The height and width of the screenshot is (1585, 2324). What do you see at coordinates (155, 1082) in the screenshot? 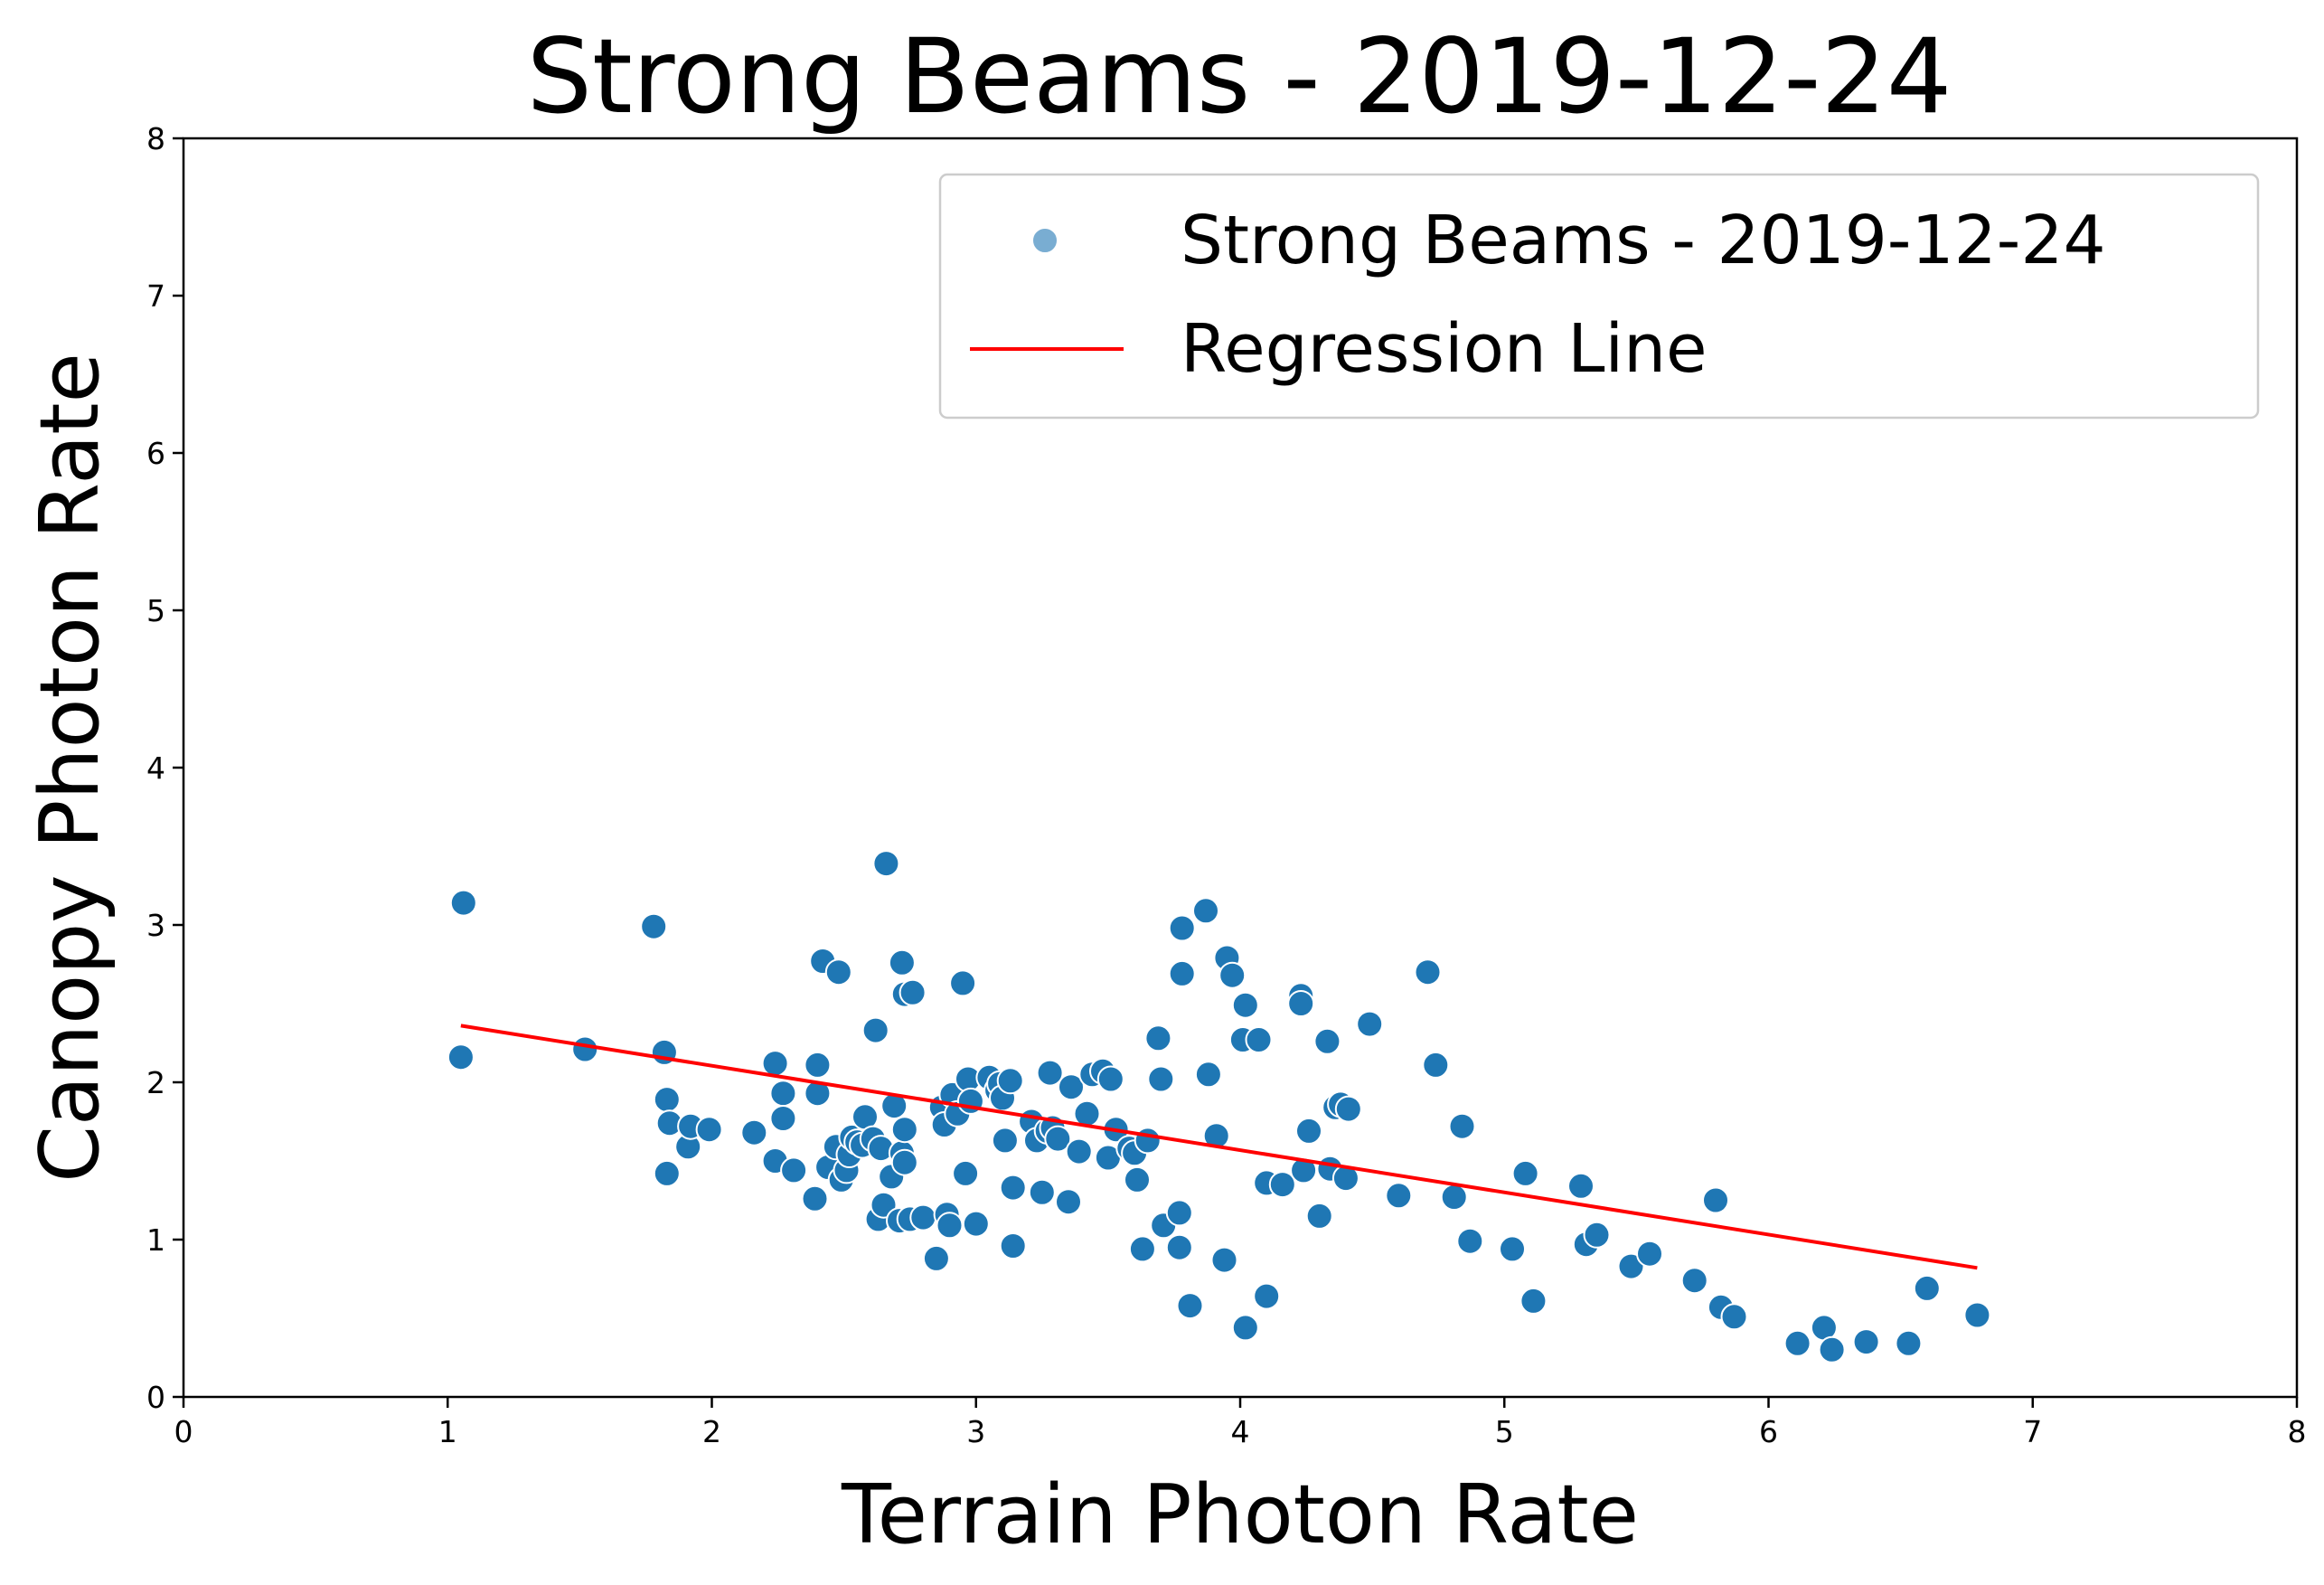
I see `y-tick-label: 2` at bounding box center [155, 1082].